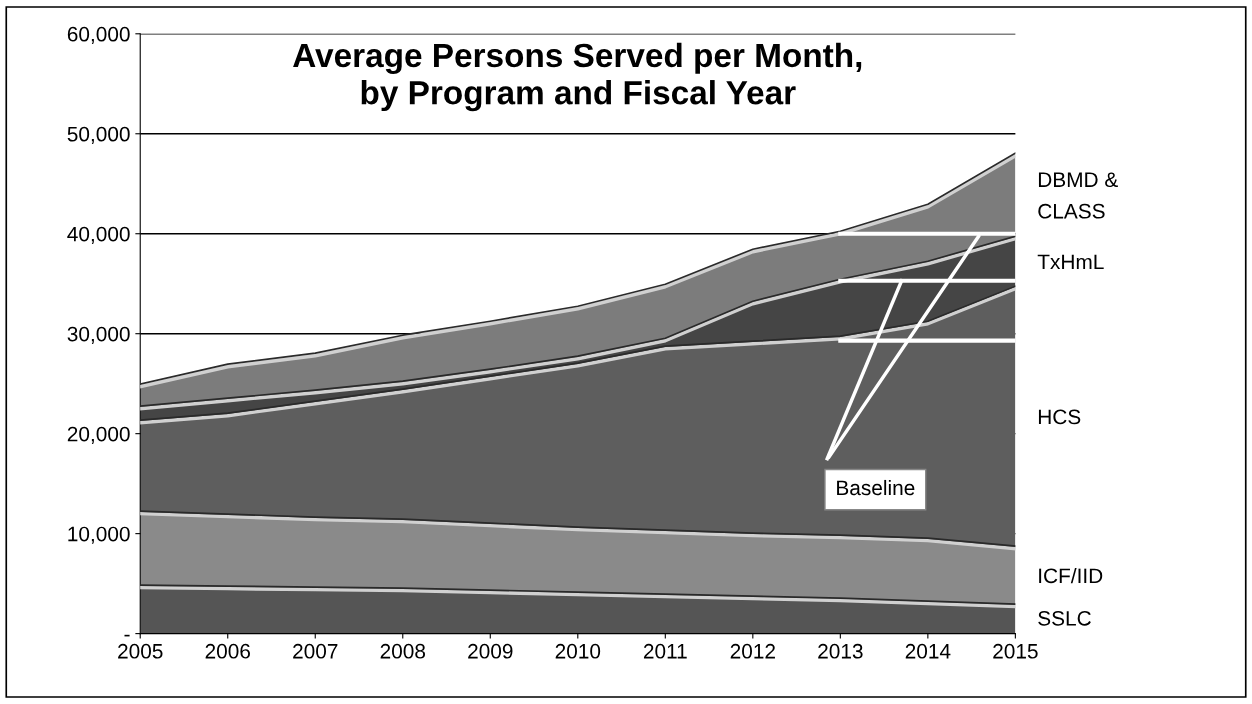 This screenshot has height=704, width=1252. What do you see at coordinates (1064, 618) in the screenshot?
I see `series-label: SSLC` at bounding box center [1064, 618].